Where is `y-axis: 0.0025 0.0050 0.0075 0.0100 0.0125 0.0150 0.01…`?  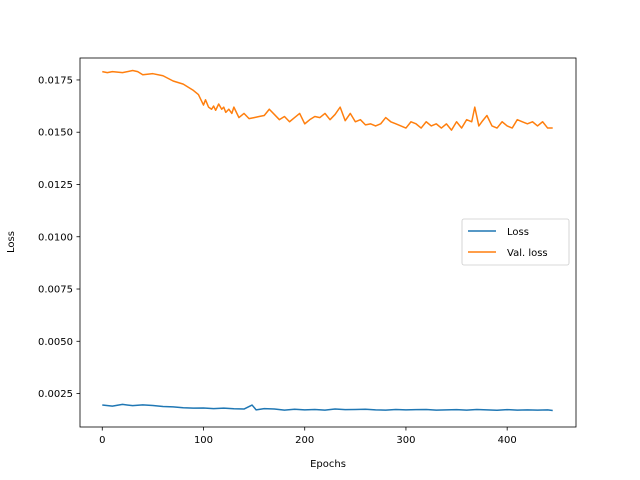
y-axis: 0.0025 0.0050 0.0075 0.0100 0.0125 0.0150 0.01… is located at coordinates (59, 237).